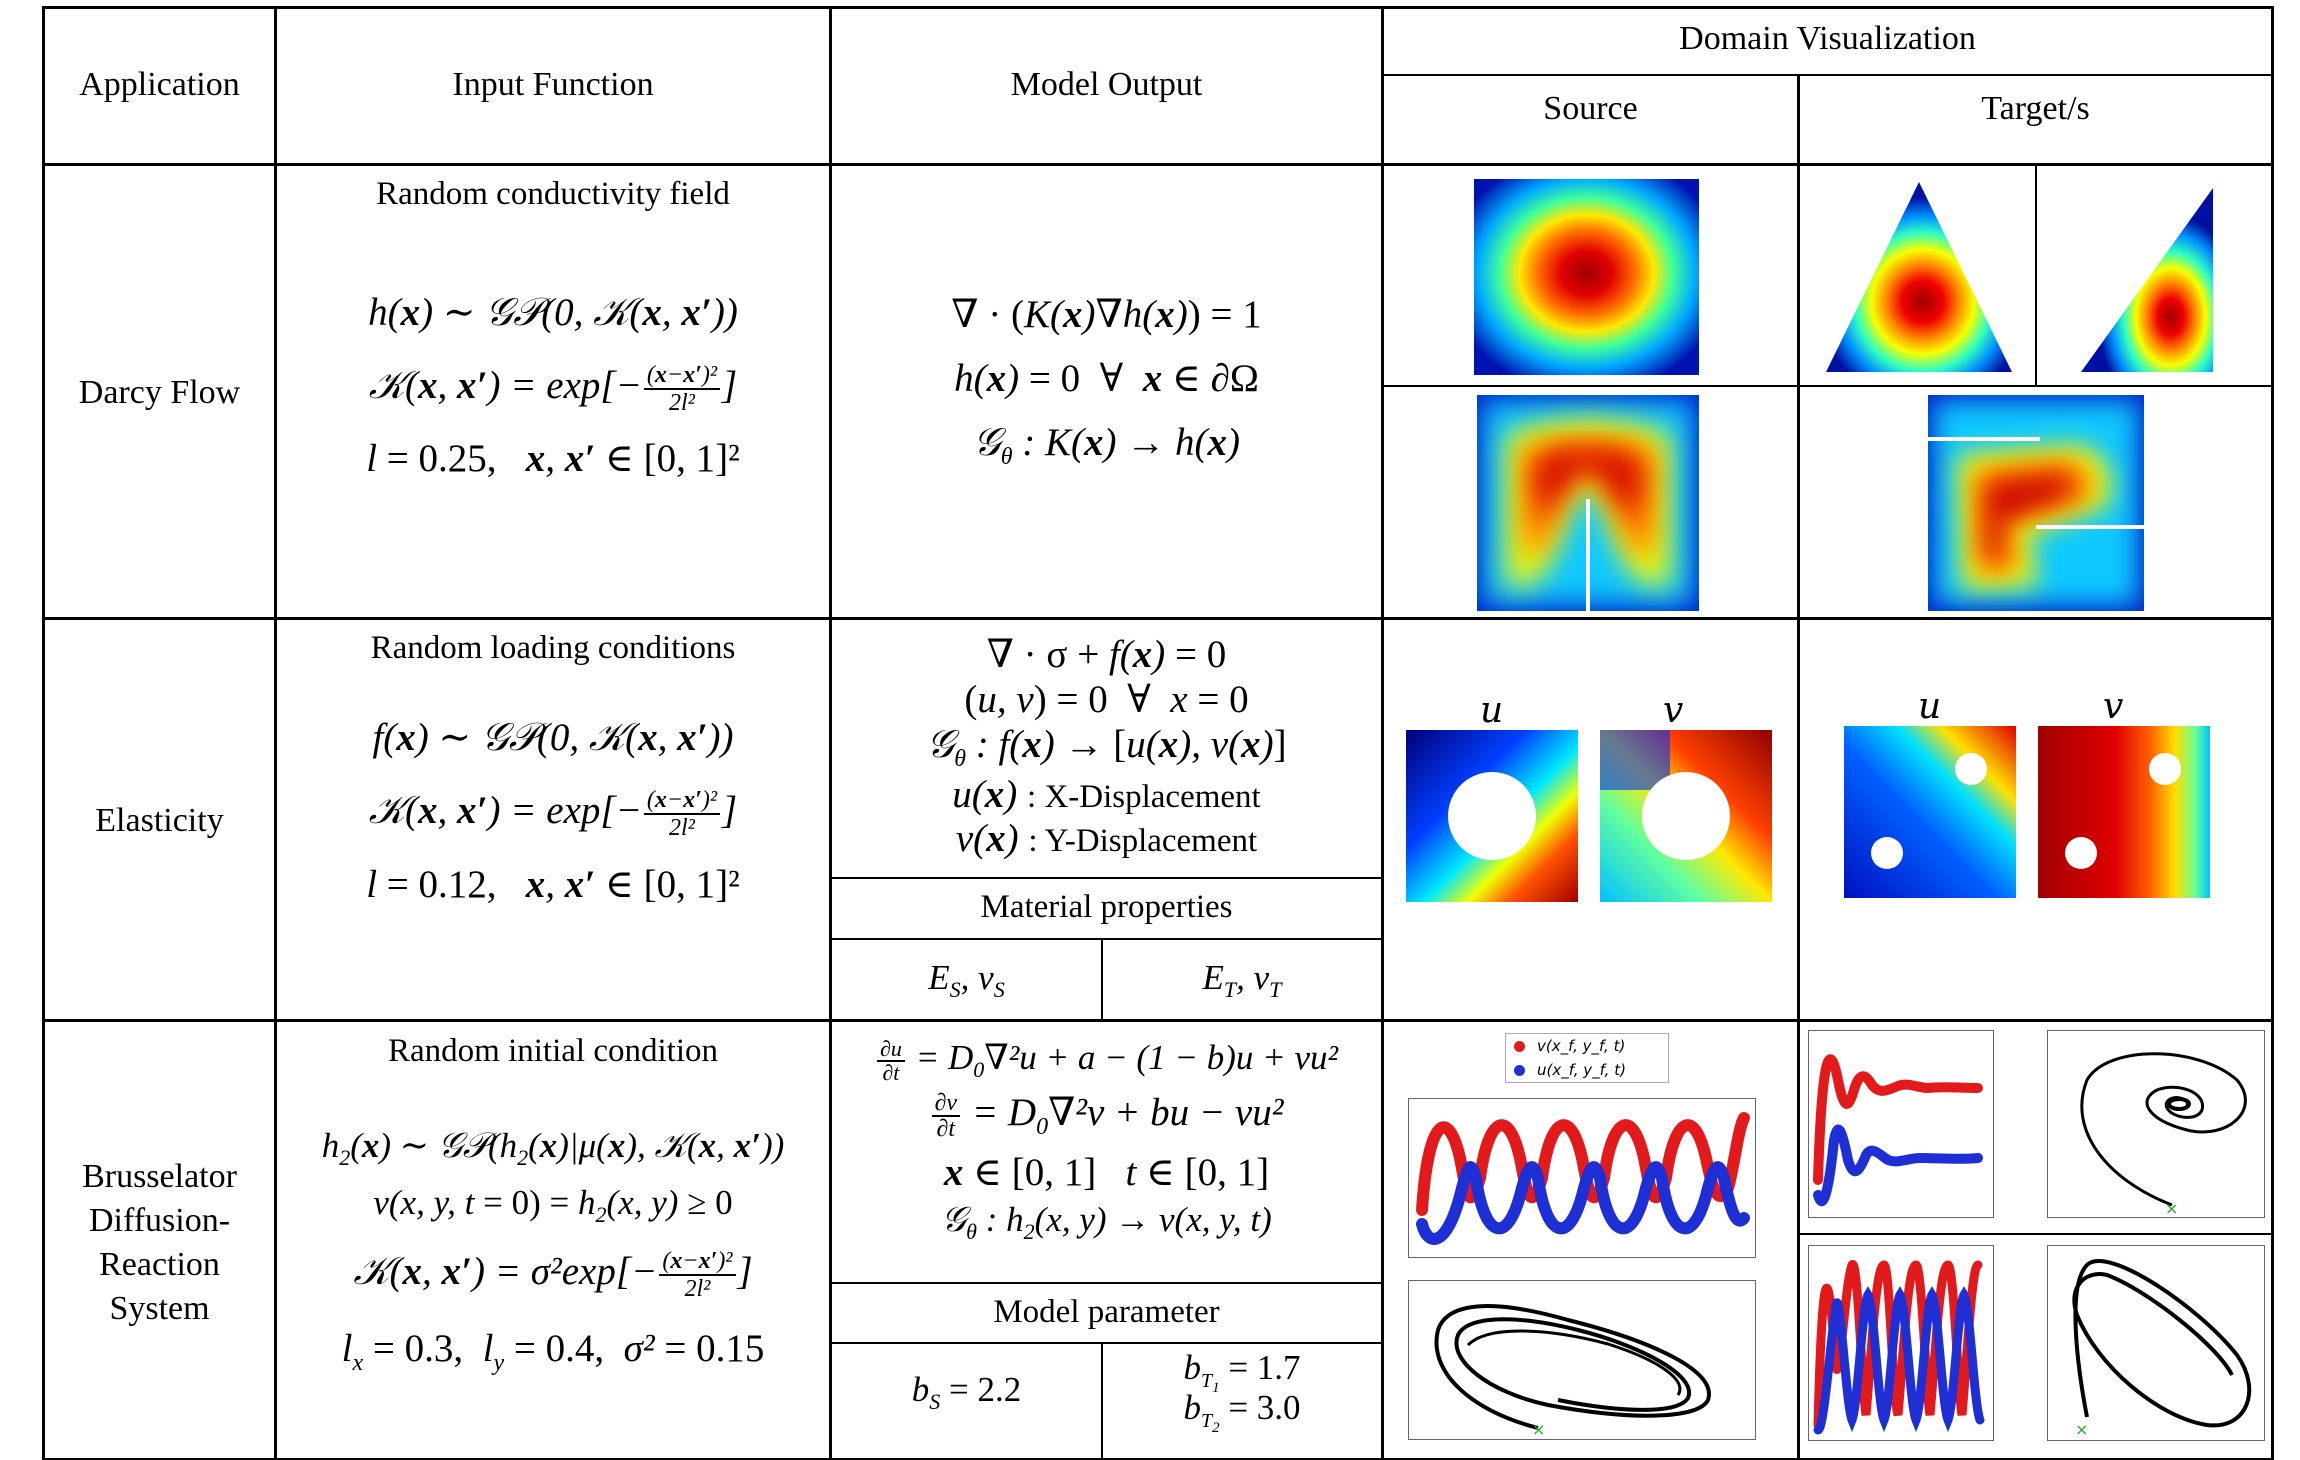  Describe the element at coordinates (1106, 314) in the screenshot. I see `output-eq-darcy-1: ∇ · (K(x)∇h(x)) = 1` at that location.